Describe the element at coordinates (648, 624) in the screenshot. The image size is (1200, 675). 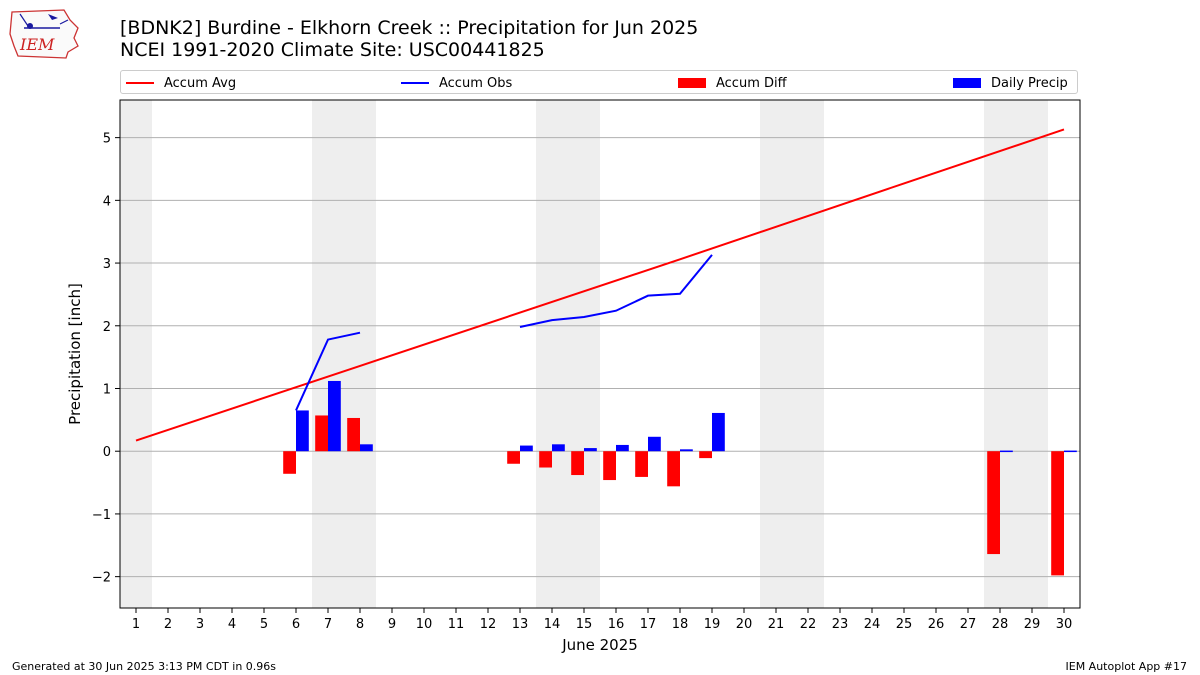
I see `x-tick-label: 17` at that location.